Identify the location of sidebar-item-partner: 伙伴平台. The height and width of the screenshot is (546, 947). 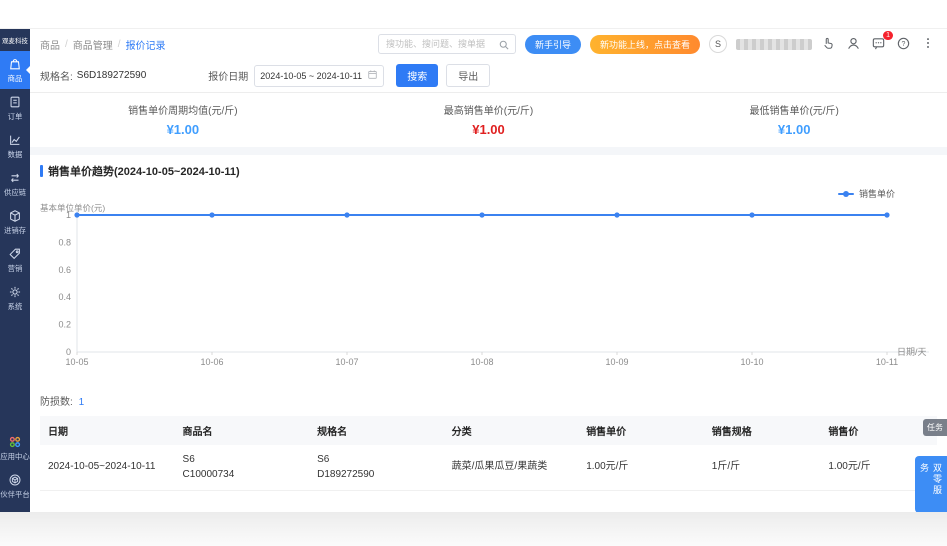
(15, 486).